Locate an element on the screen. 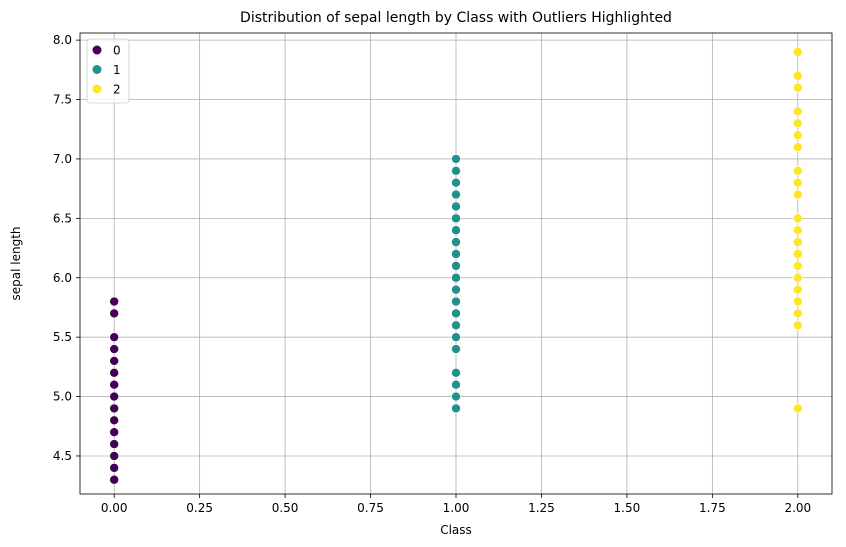 Image resolution: width=846 pixels, height=547 pixels. x-tick-label: 0.00 is located at coordinates (114, 508).